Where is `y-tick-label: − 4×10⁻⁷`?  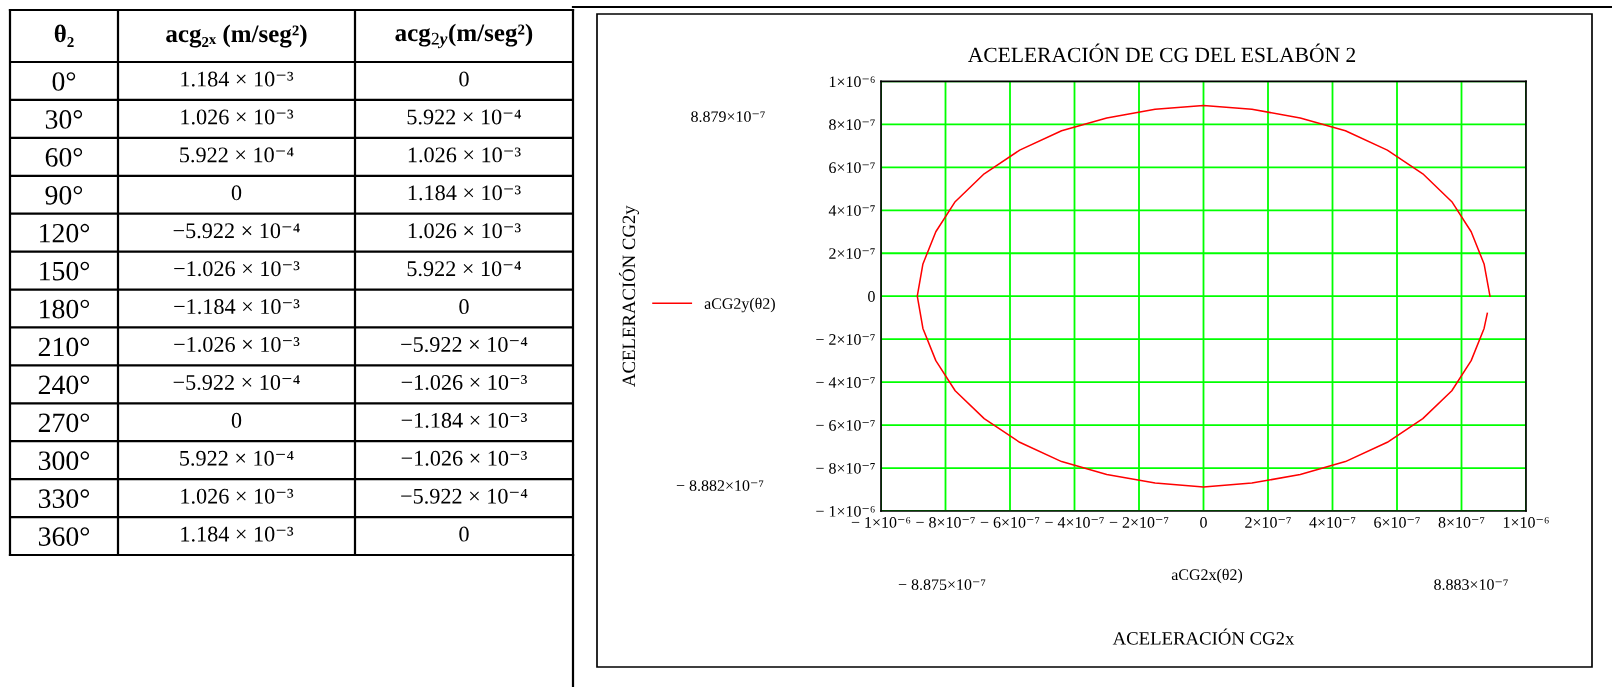 y-tick-label: − 4×10⁻⁷ is located at coordinates (845, 382).